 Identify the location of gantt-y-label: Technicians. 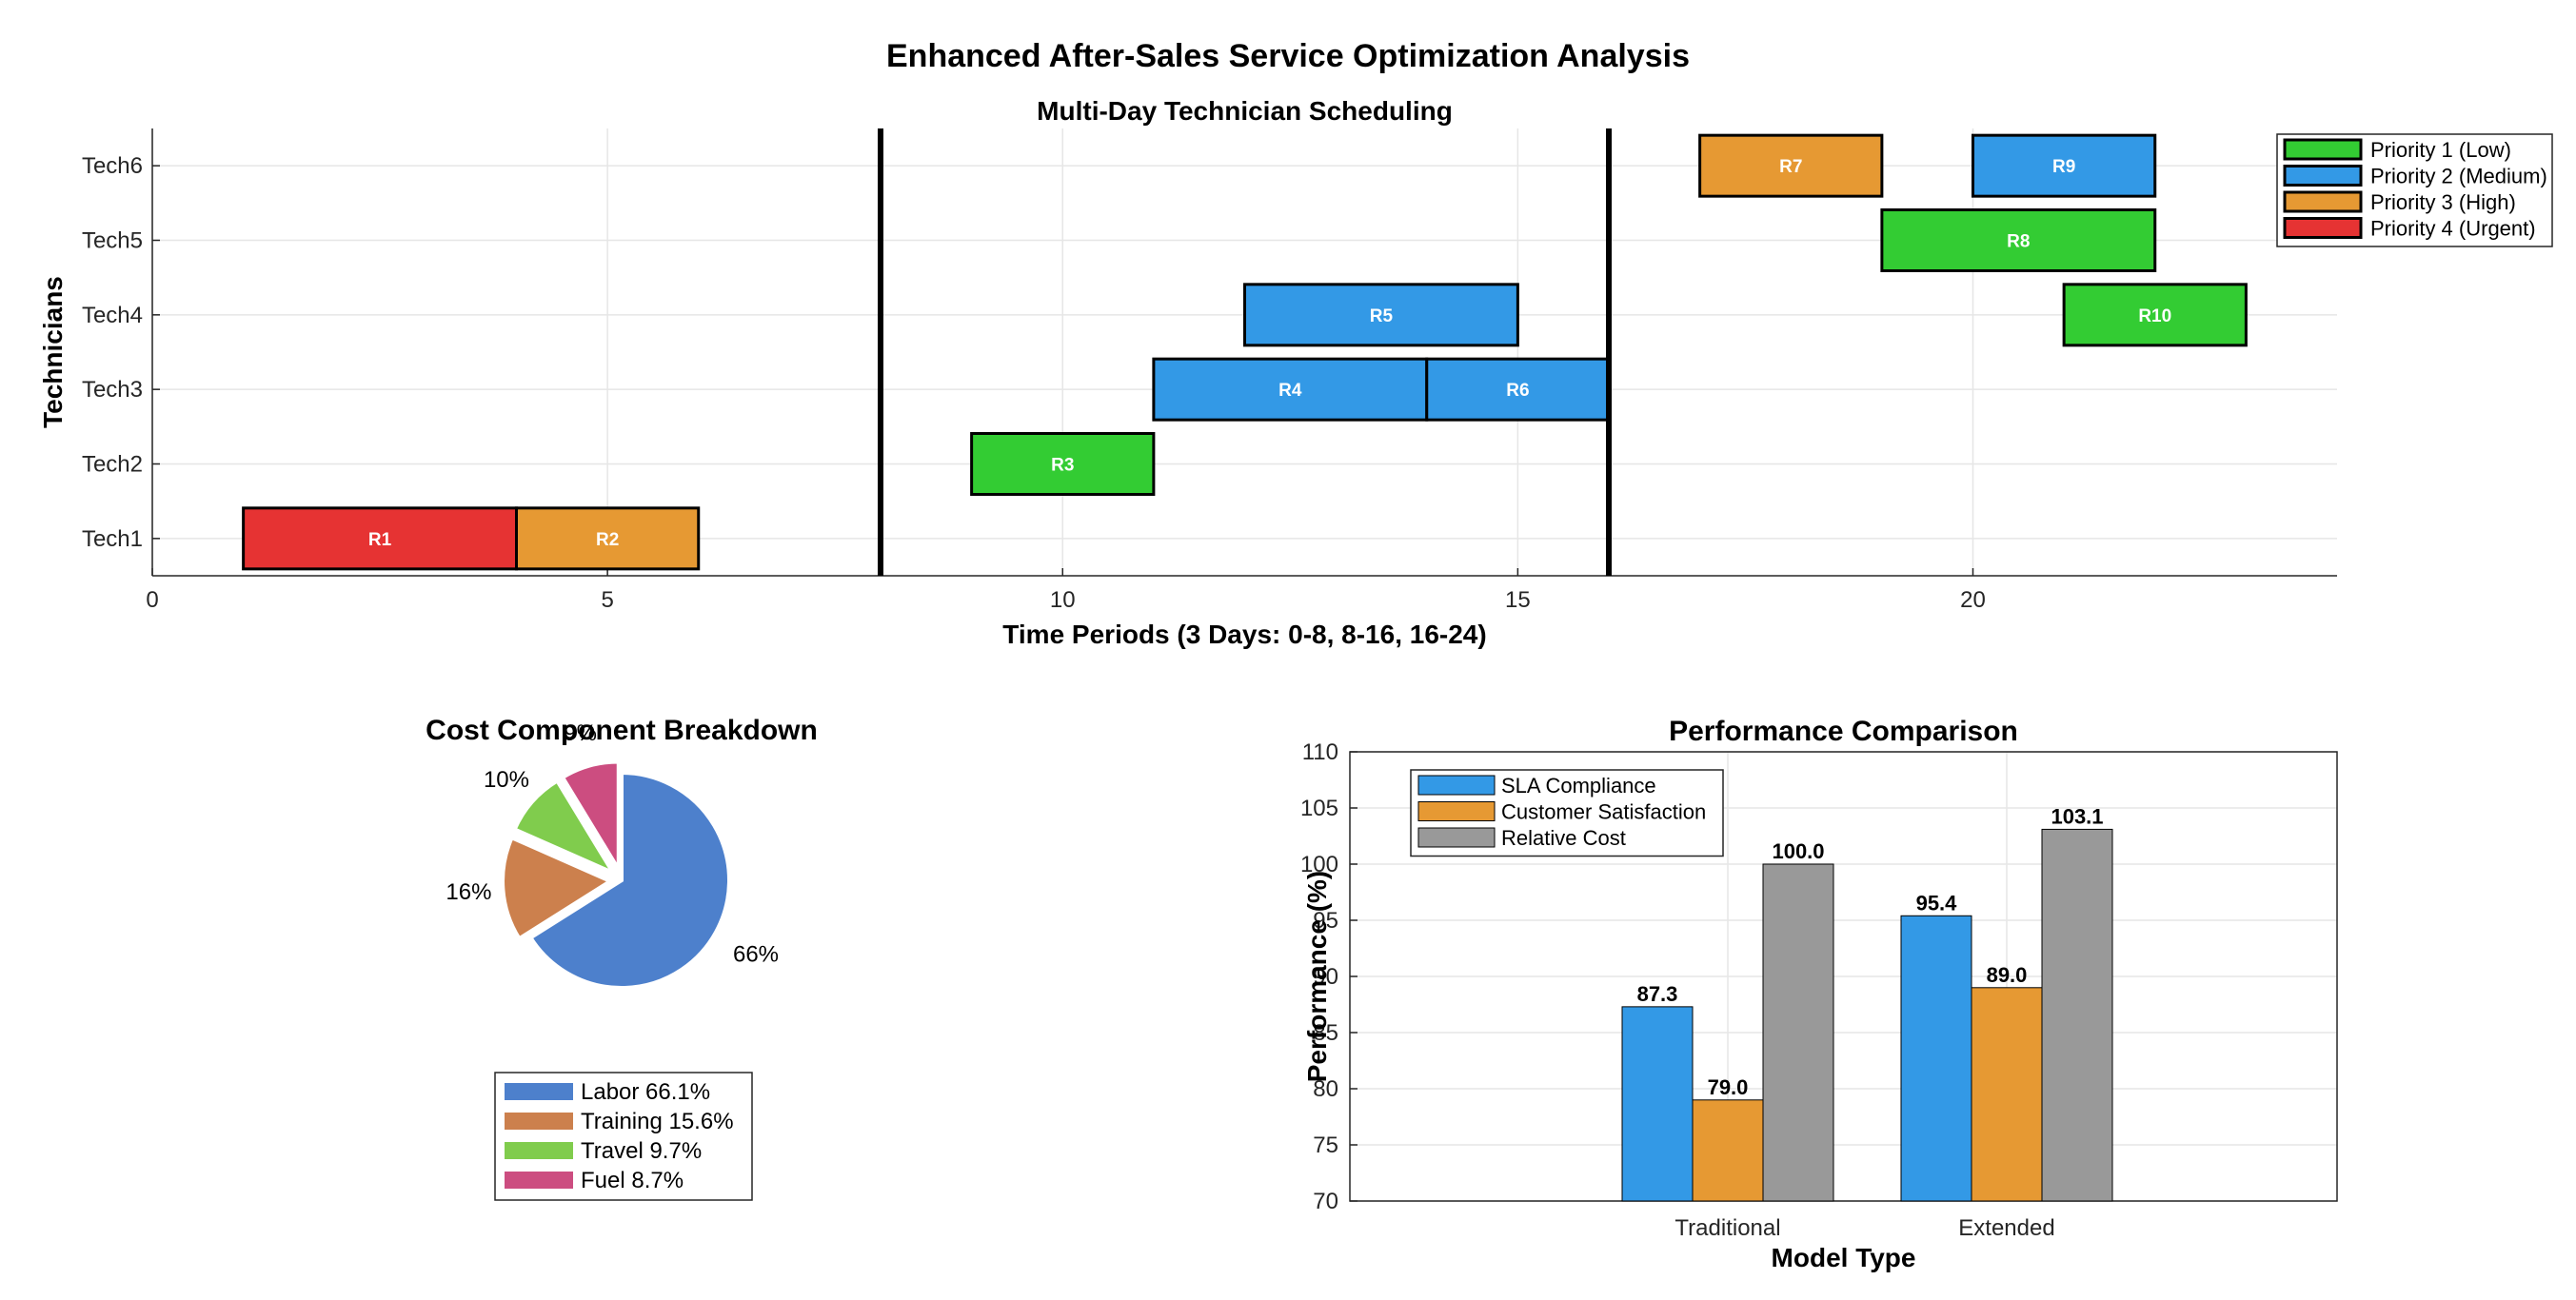
(53, 352).